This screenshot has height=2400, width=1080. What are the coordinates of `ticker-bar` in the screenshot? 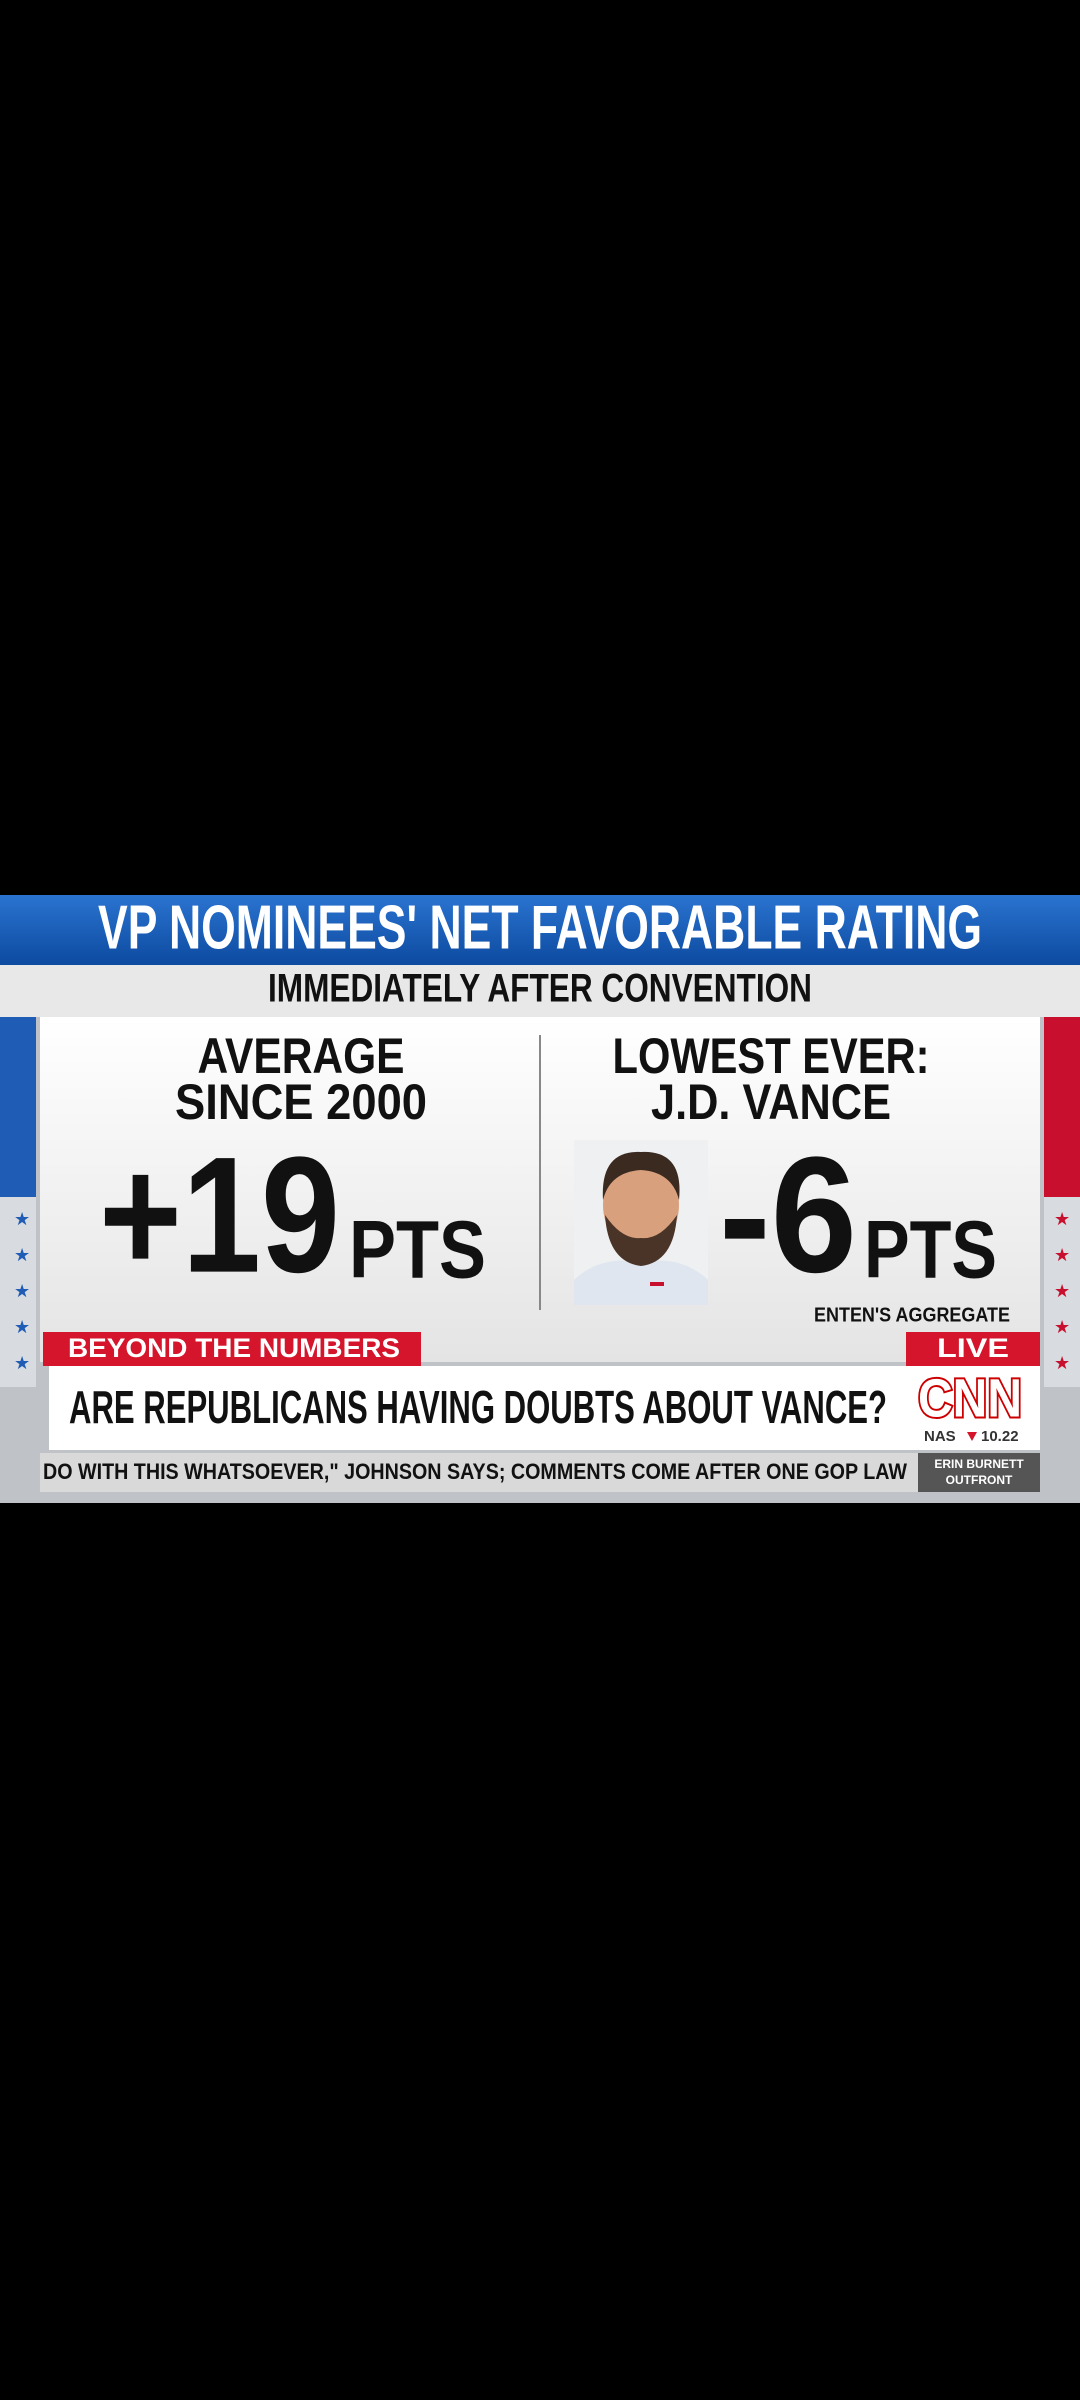 It's located at (479, 1472).